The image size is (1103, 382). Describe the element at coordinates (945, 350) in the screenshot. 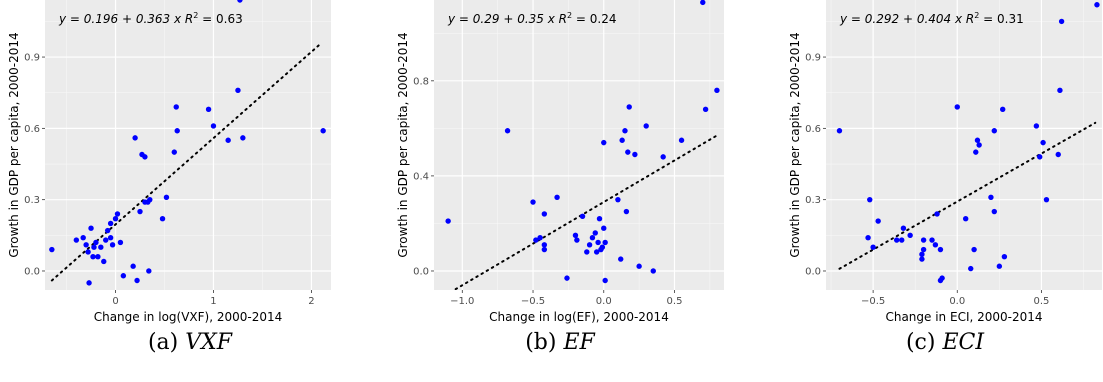

I see `caption-c: (c) ECI` at that location.